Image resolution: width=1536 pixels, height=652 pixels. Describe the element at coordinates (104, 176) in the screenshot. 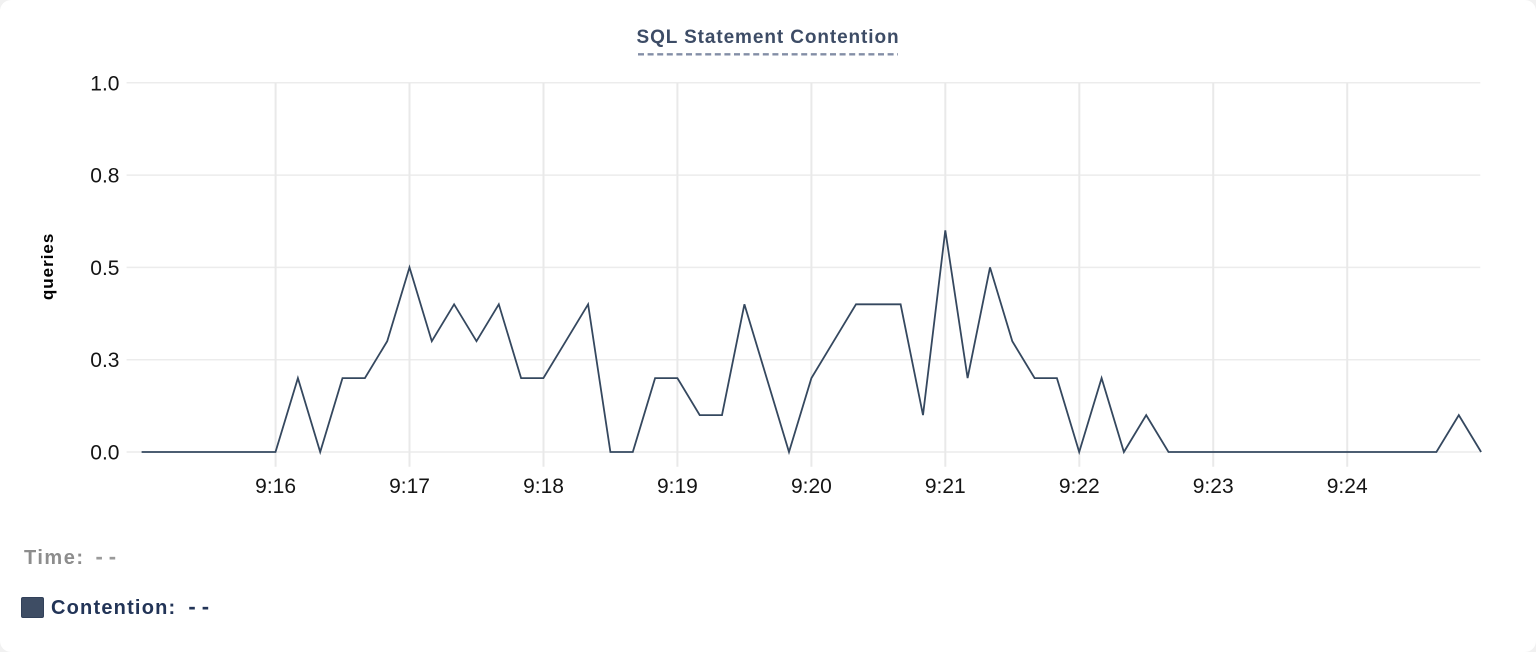

I see `svg-text: 0.8` at that location.